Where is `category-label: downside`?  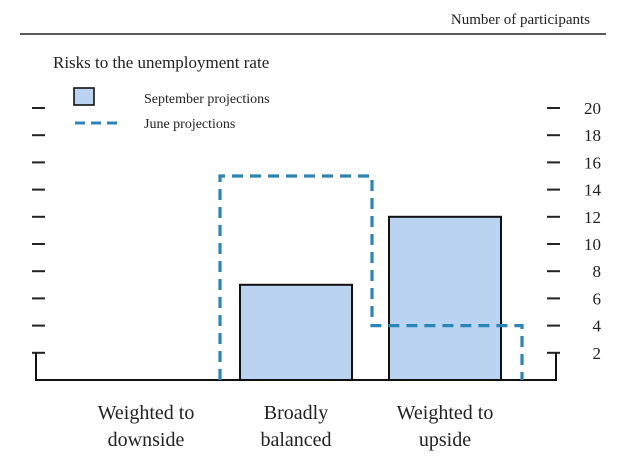
category-label: downside is located at coordinates (146, 440).